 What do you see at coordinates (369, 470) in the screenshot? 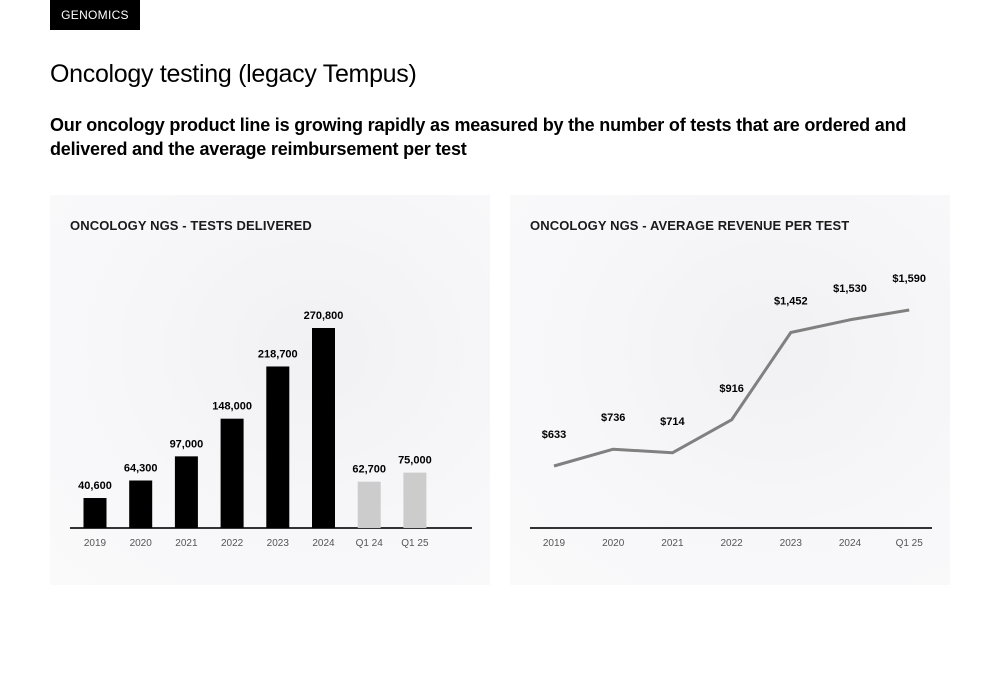
I see `bar-value-label: 62,700` at bounding box center [369, 470].